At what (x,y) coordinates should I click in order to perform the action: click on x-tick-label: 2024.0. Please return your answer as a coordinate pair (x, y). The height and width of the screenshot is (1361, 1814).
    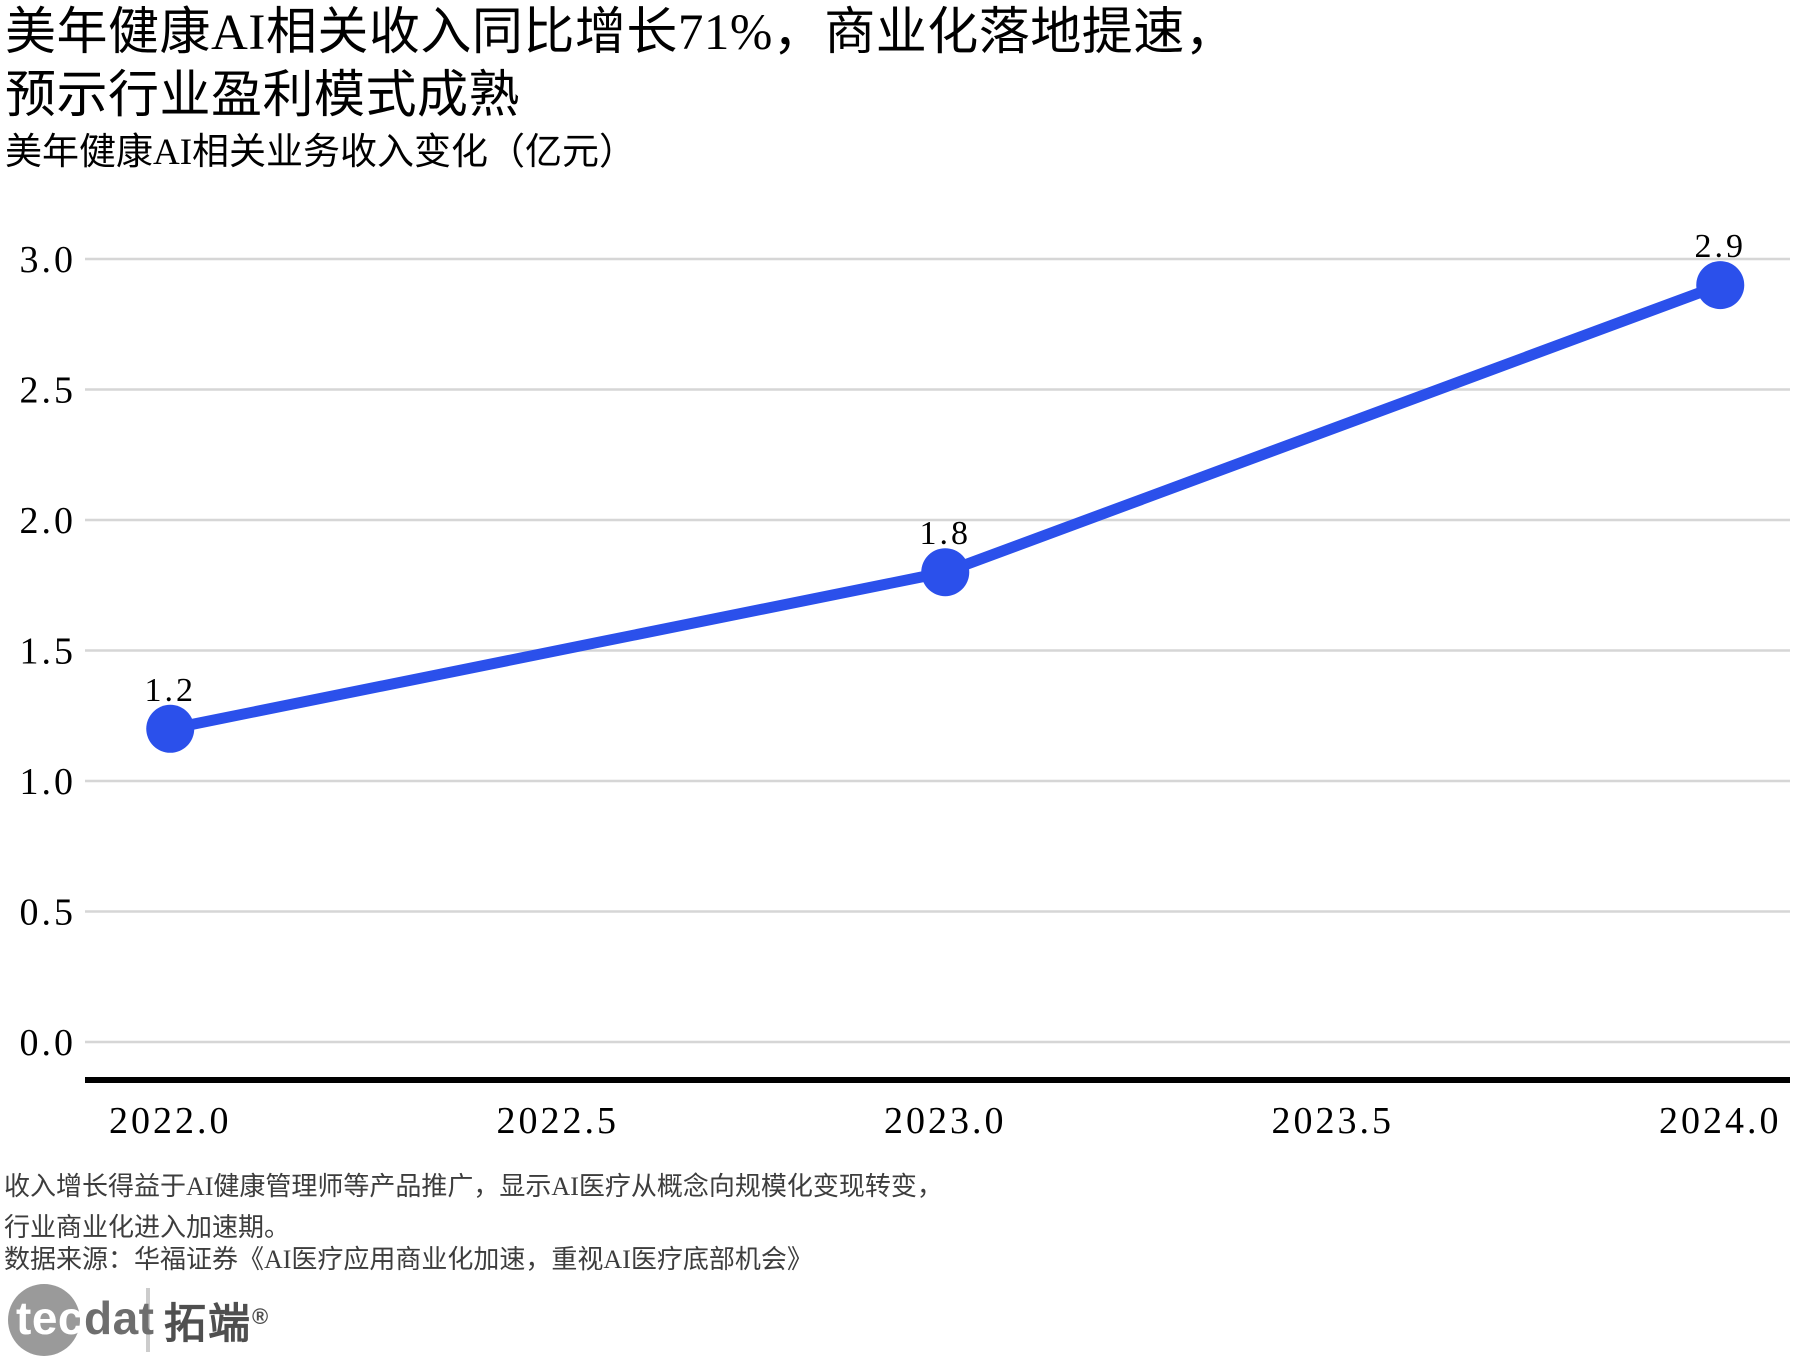
    Looking at the image, I should click on (1720, 1121).